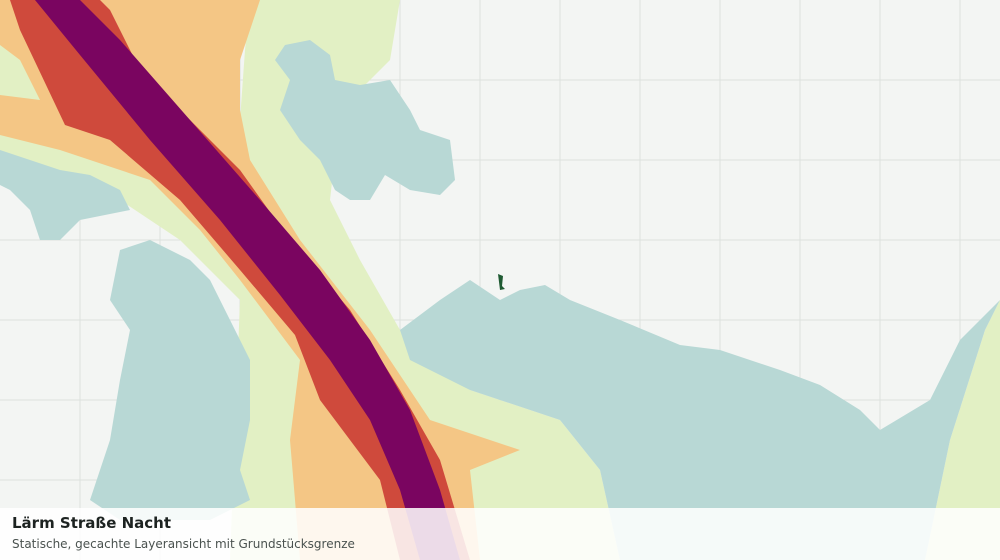 The width and height of the screenshot is (1000, 560). Describe the element at coordinates (91, 523) in the screenshot. I see `layer-title: Lärm Straße Nacht` at that location.